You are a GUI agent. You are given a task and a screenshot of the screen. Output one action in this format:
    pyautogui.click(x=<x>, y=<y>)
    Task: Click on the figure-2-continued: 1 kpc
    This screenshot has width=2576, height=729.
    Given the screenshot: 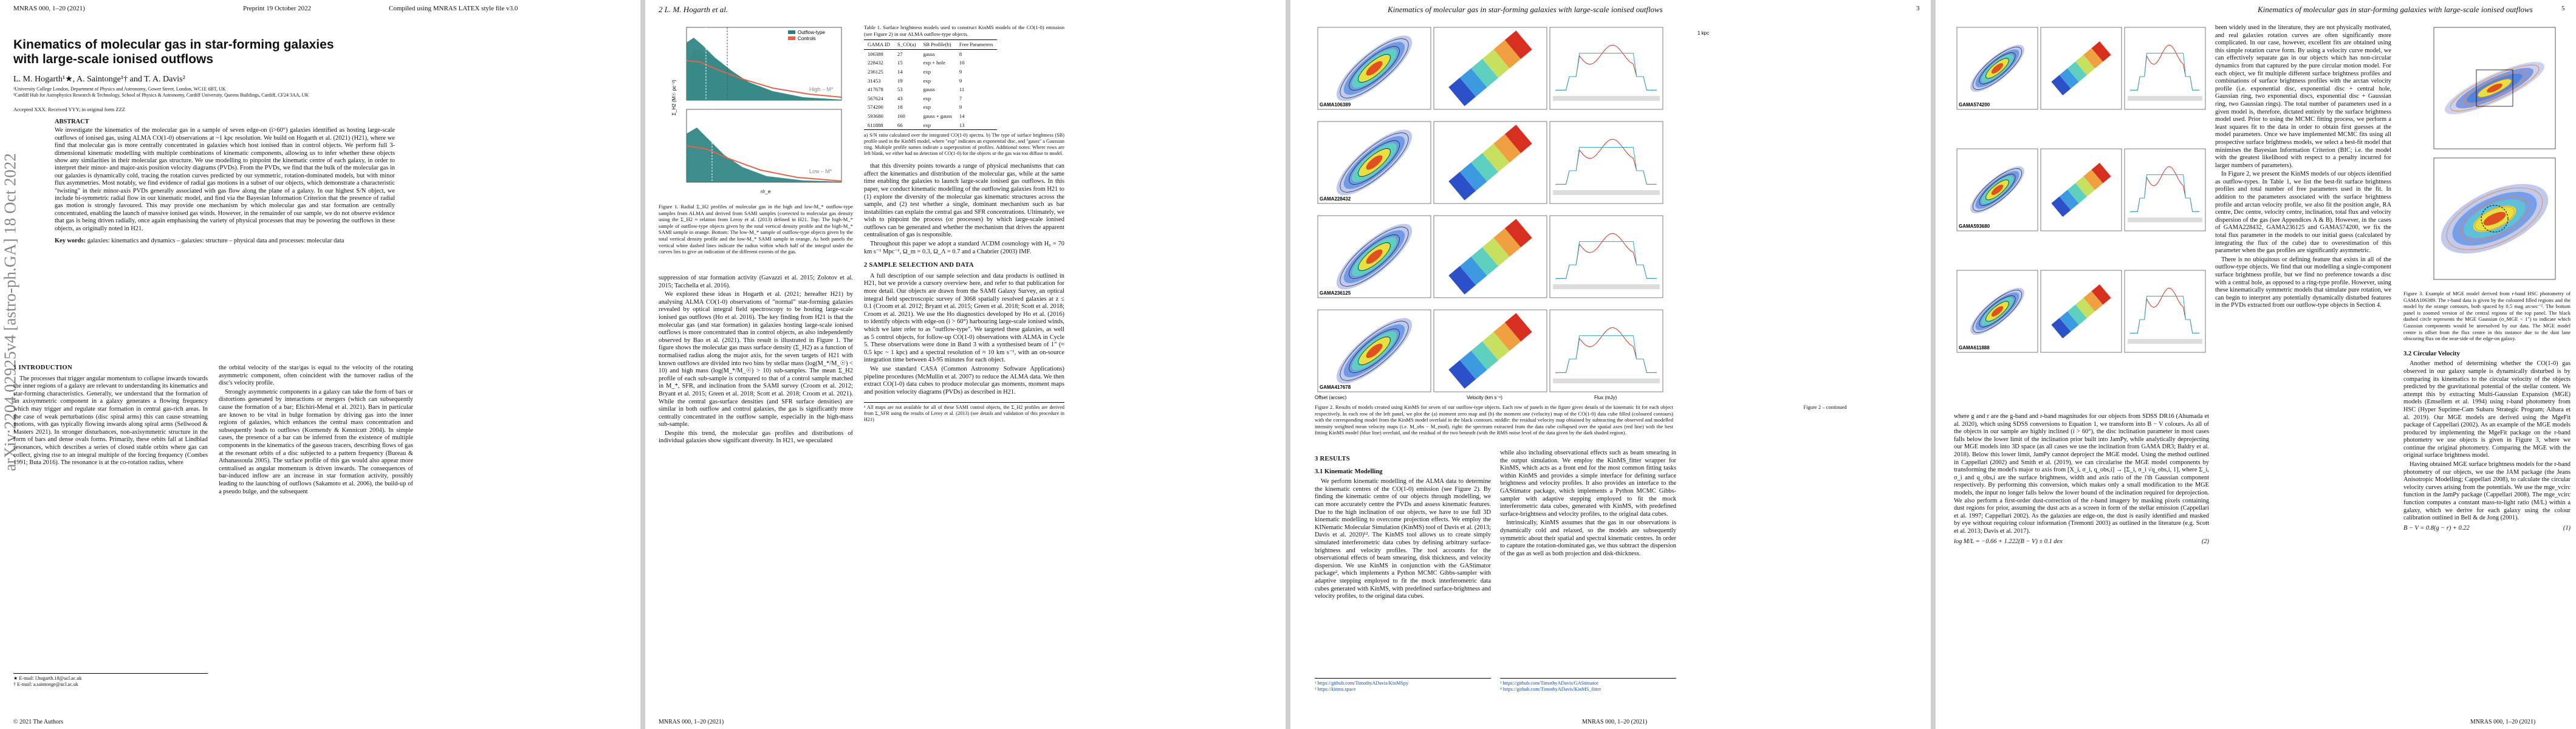 What is the action you would take?
    pyautogui.click(x=1809, y=212)
    